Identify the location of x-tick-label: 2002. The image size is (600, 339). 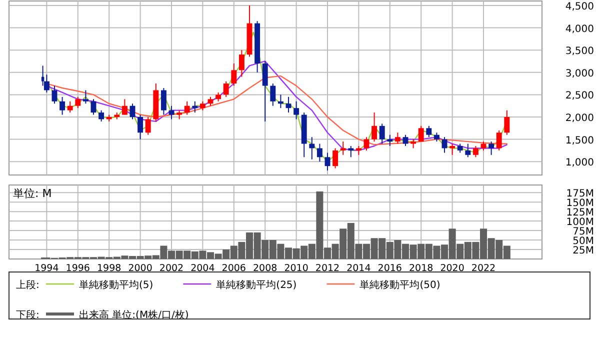
(171, 268).